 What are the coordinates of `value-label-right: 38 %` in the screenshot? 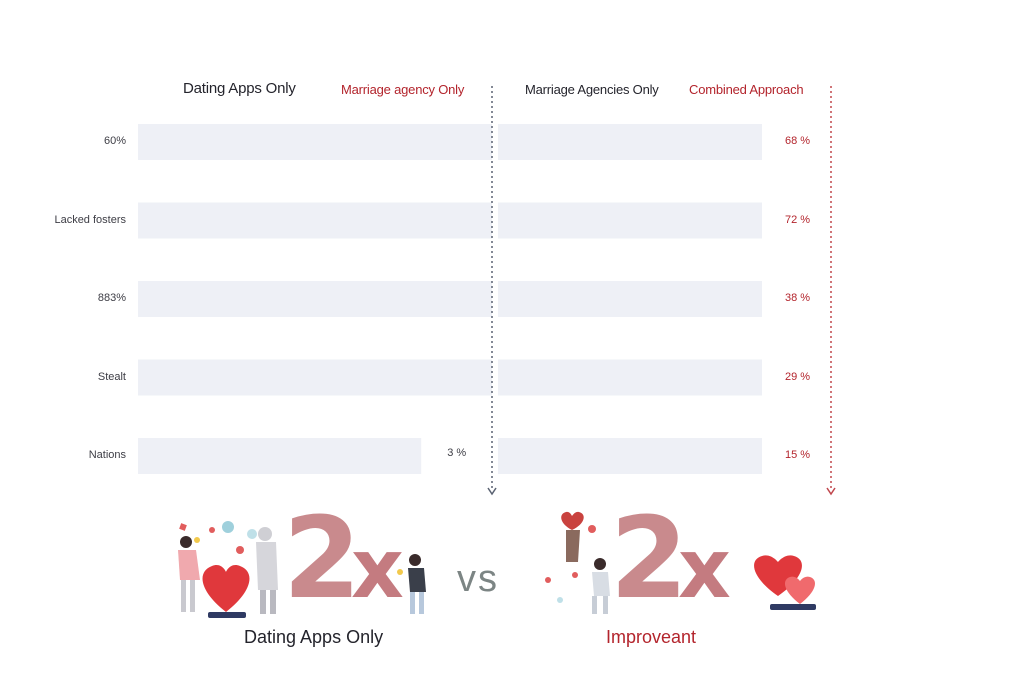 It's located at (798, 298).